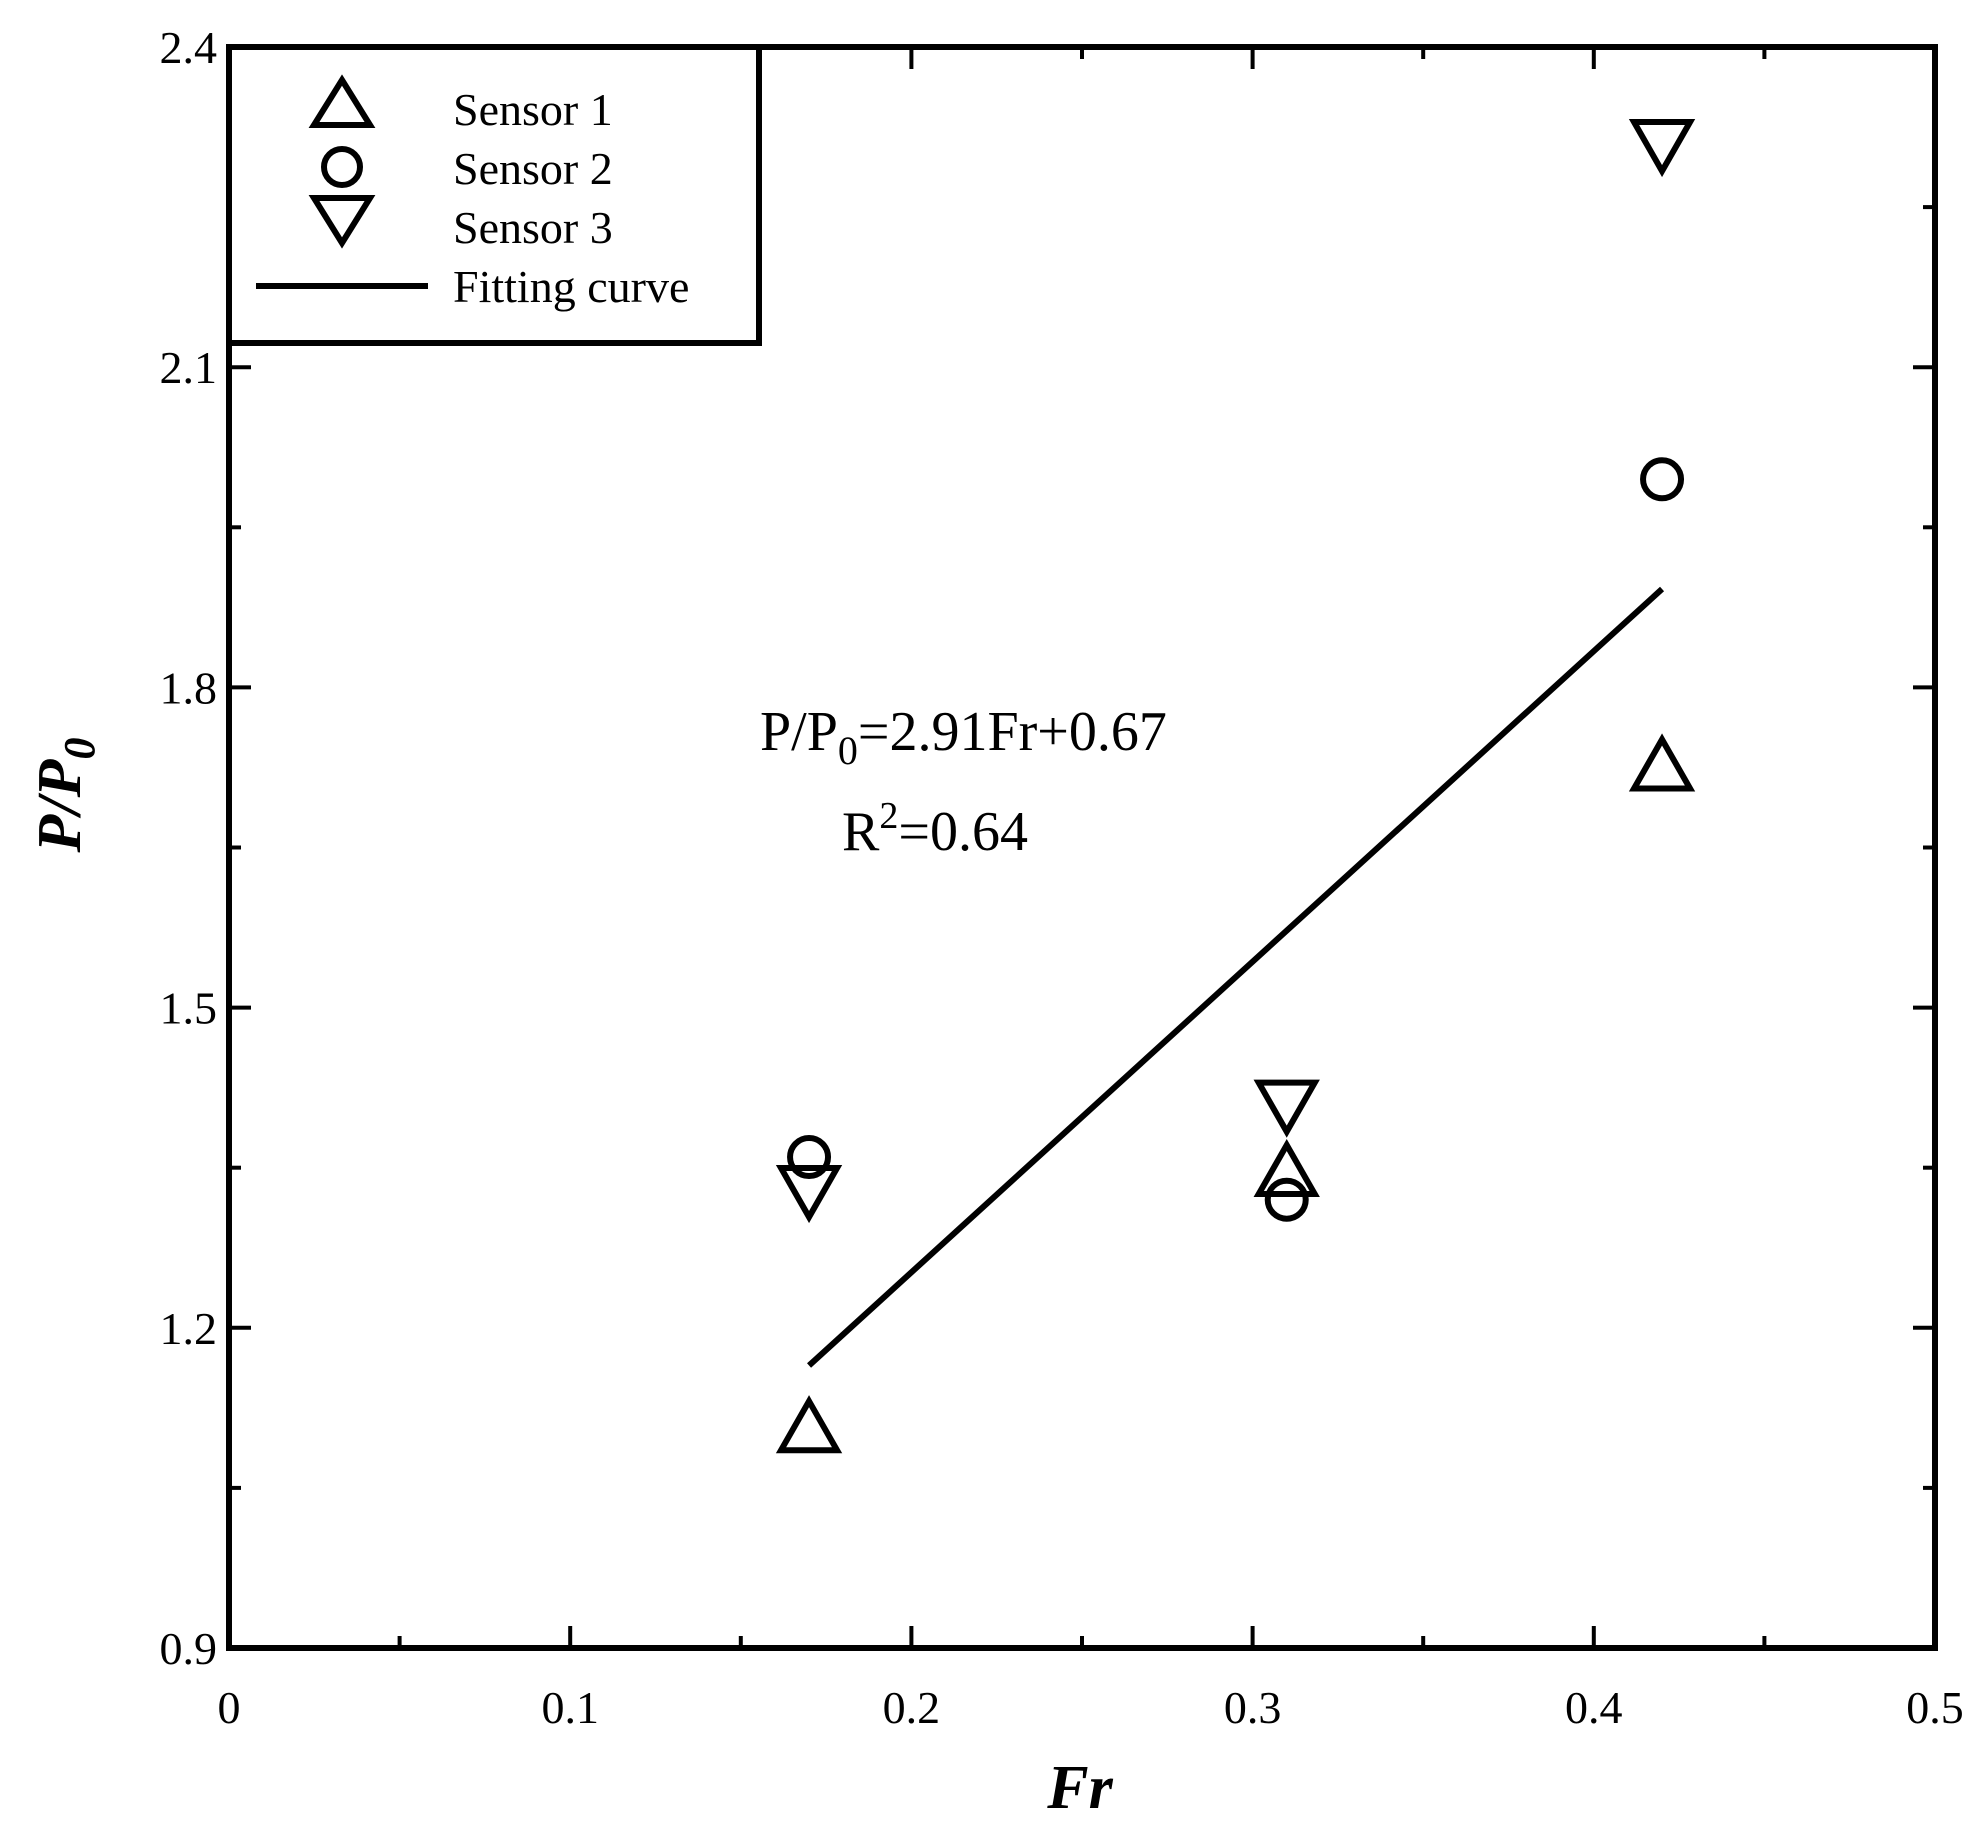 The height and width of the screenshot is (1829, 1983). What do you see at coordinates (189, 1008) in the screenshot?
I see `y-tick-label: 1.5` at bounding box center [189, 1008].